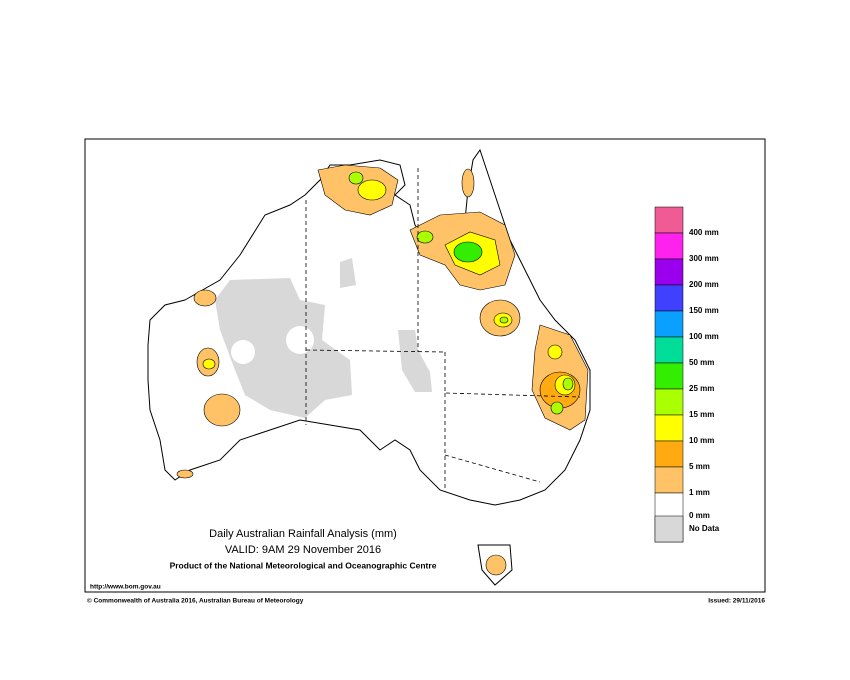 This screenshot has height=680, width=850. Describe the element at coordinates (704, 310) in the screenshot. I see `legend-label: 150 mm` at that location.